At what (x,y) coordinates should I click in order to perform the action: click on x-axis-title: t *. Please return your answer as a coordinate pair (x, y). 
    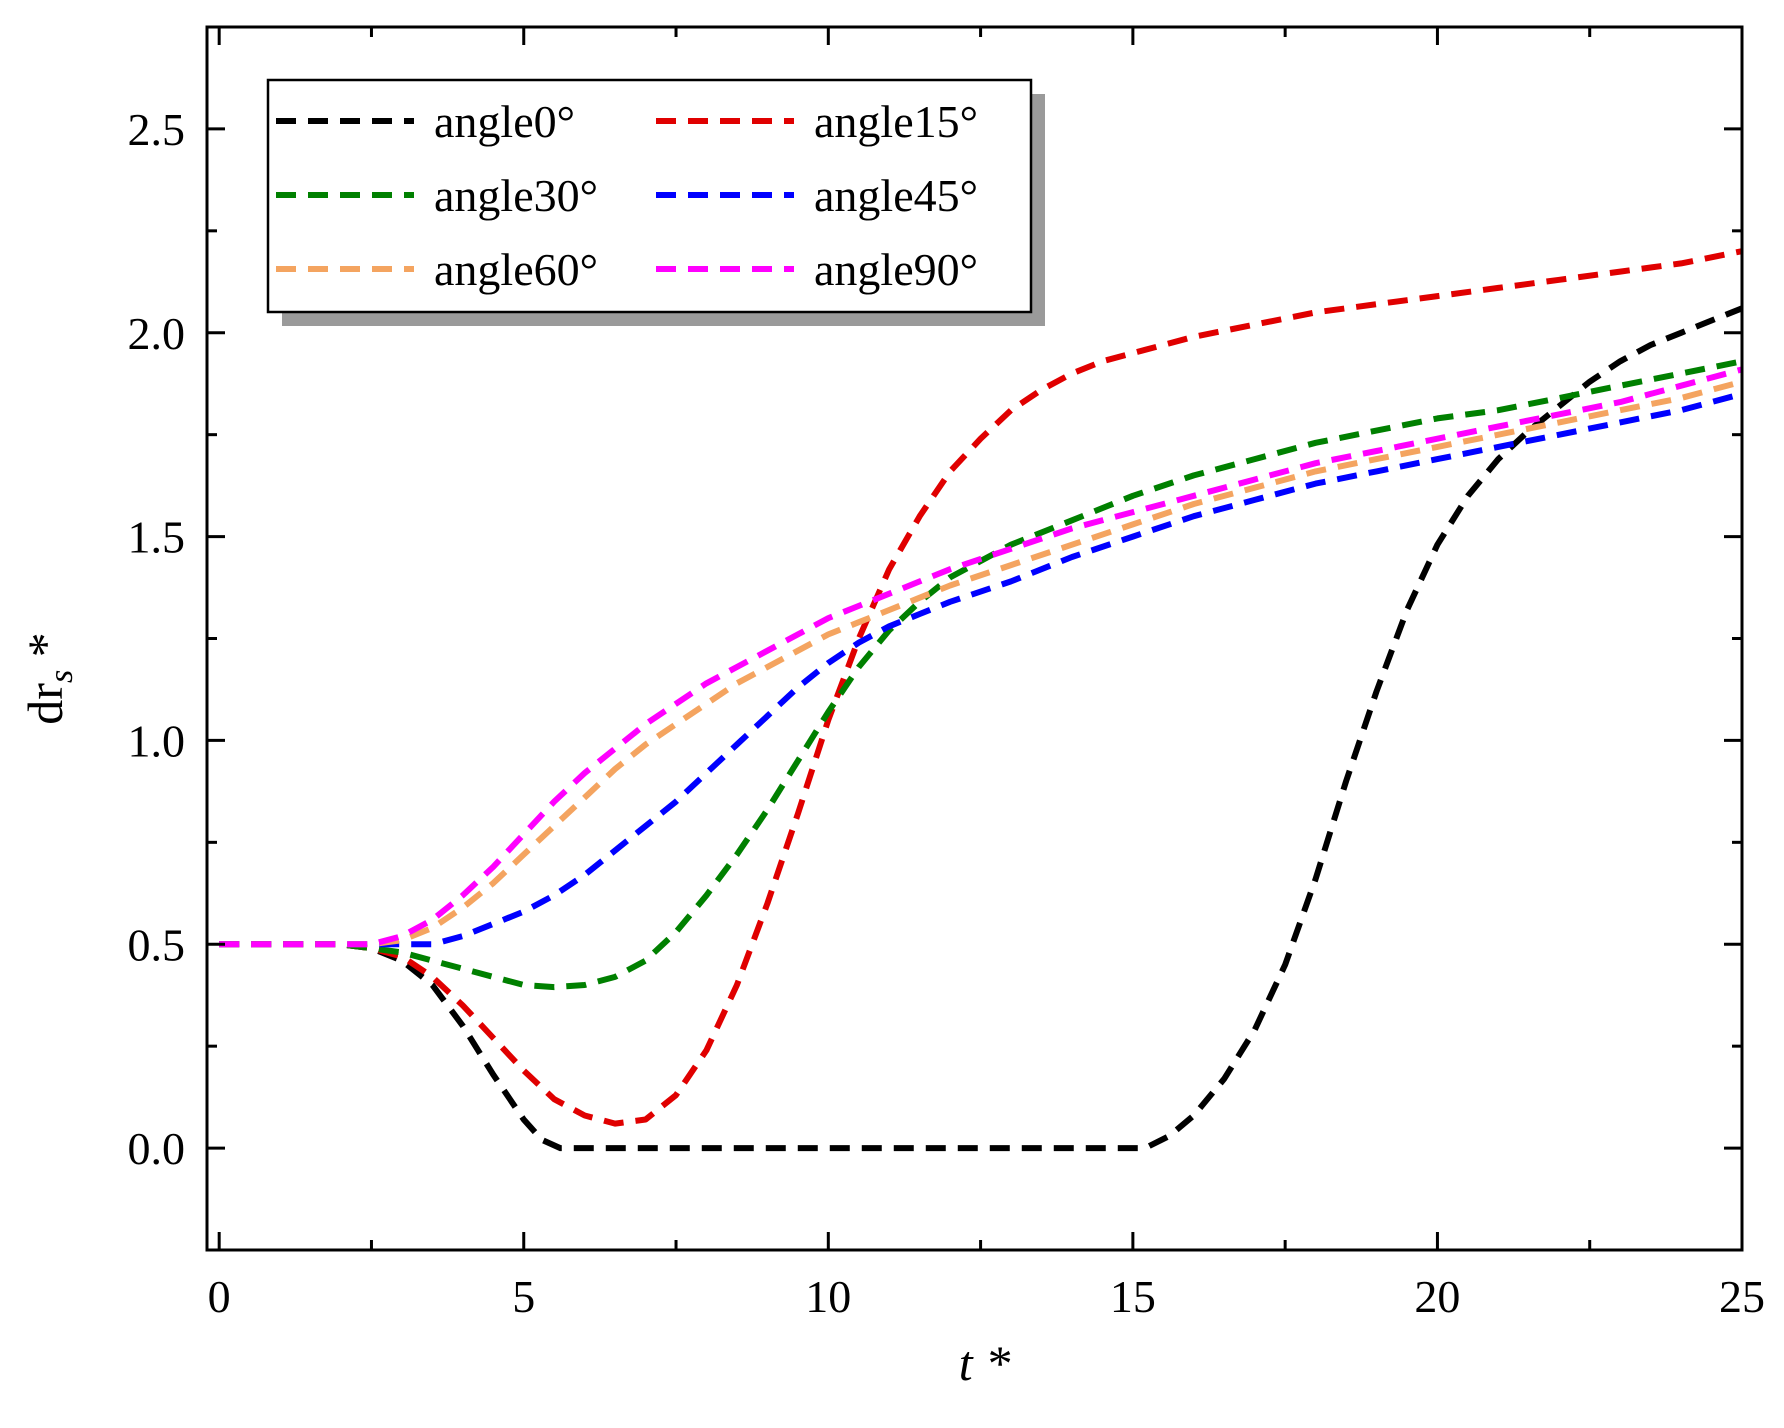
    Looking at the image, I should click on (984, 1363).